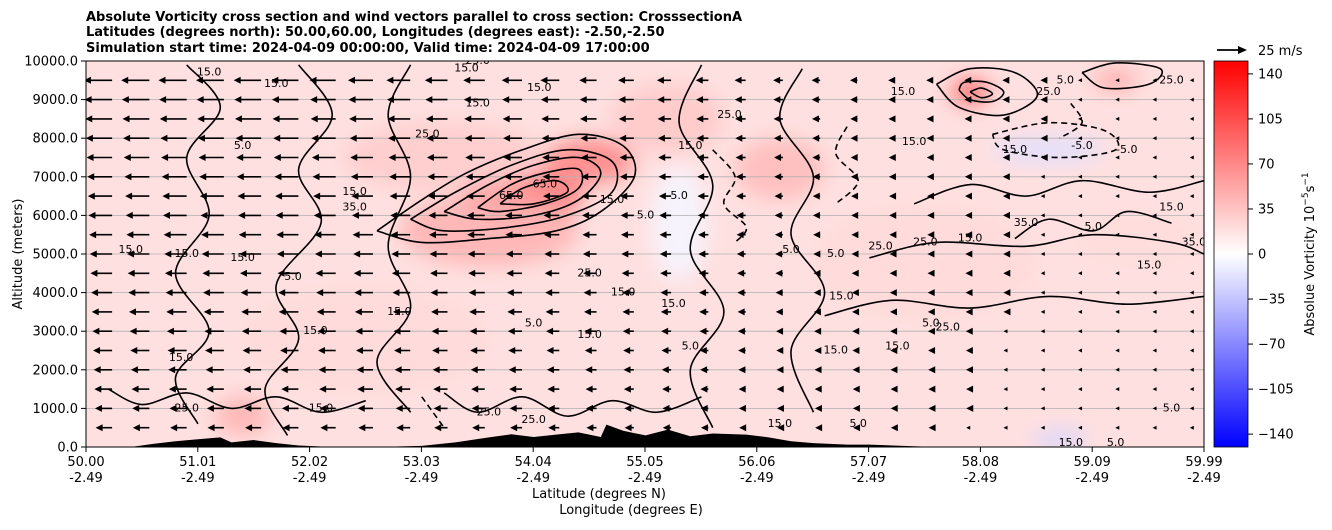  I want to click on contour-label-25: 15.0, so click(690, 145).